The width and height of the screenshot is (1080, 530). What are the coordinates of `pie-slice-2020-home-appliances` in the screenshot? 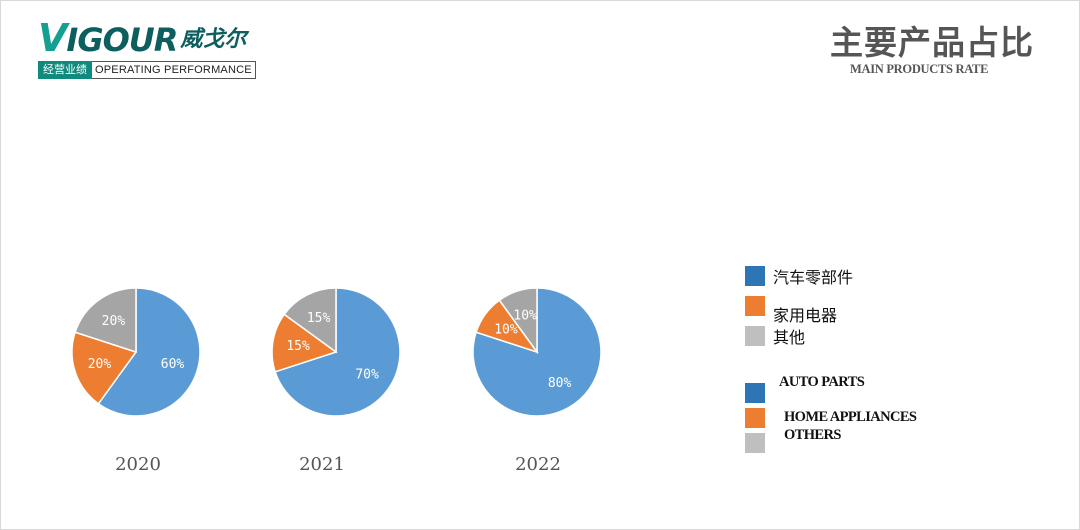 It's located at (104, 368).